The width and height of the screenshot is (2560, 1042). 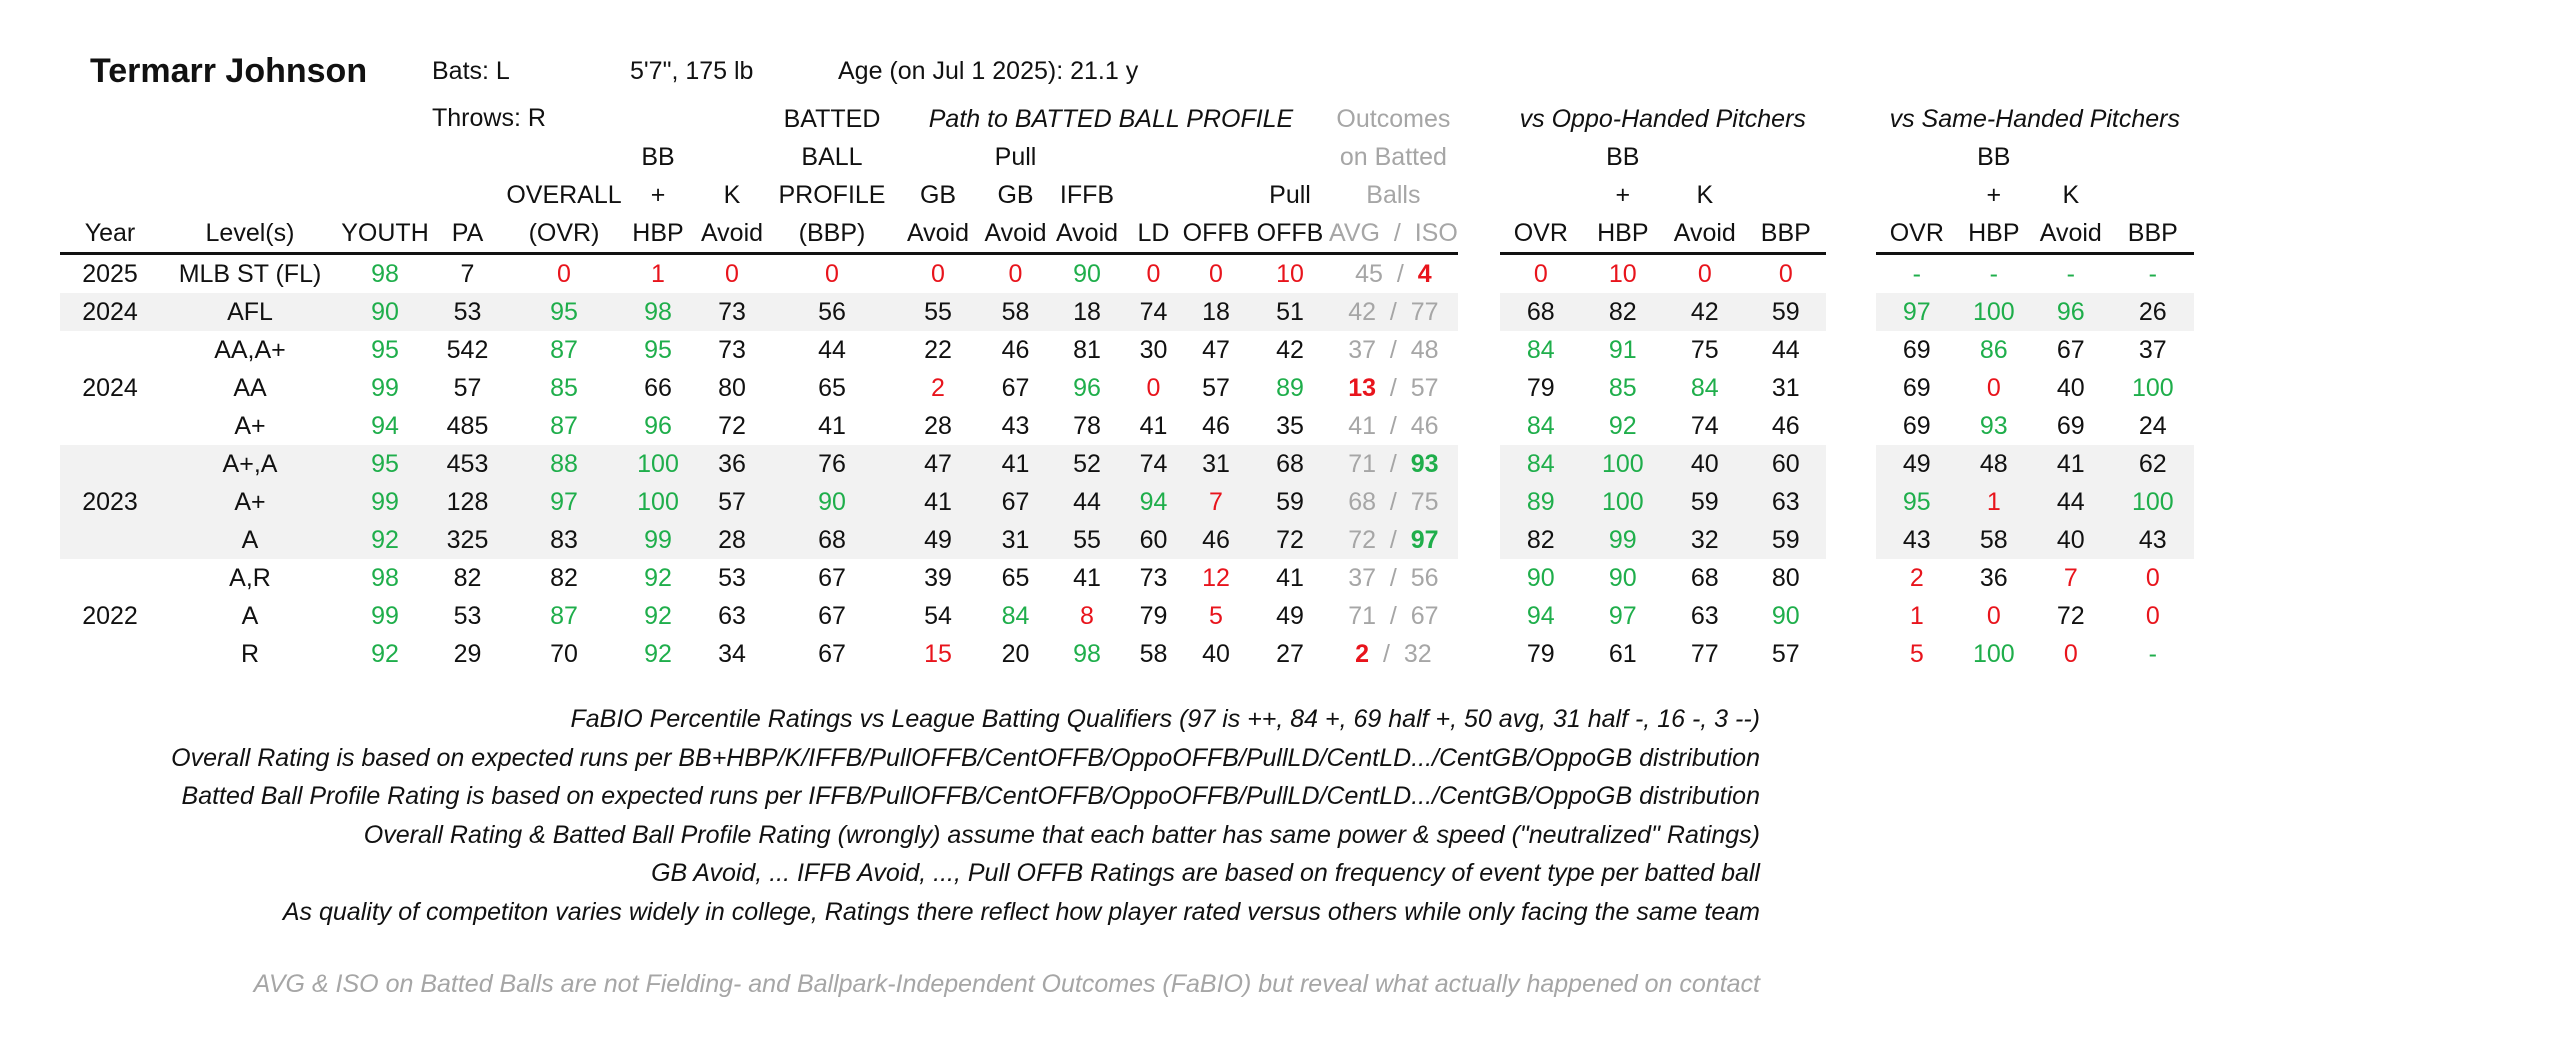 What do you see at coordinates (1424, 387) in the screenshot?
I see `iso-value: 57` at bounding box center [1424, 387].